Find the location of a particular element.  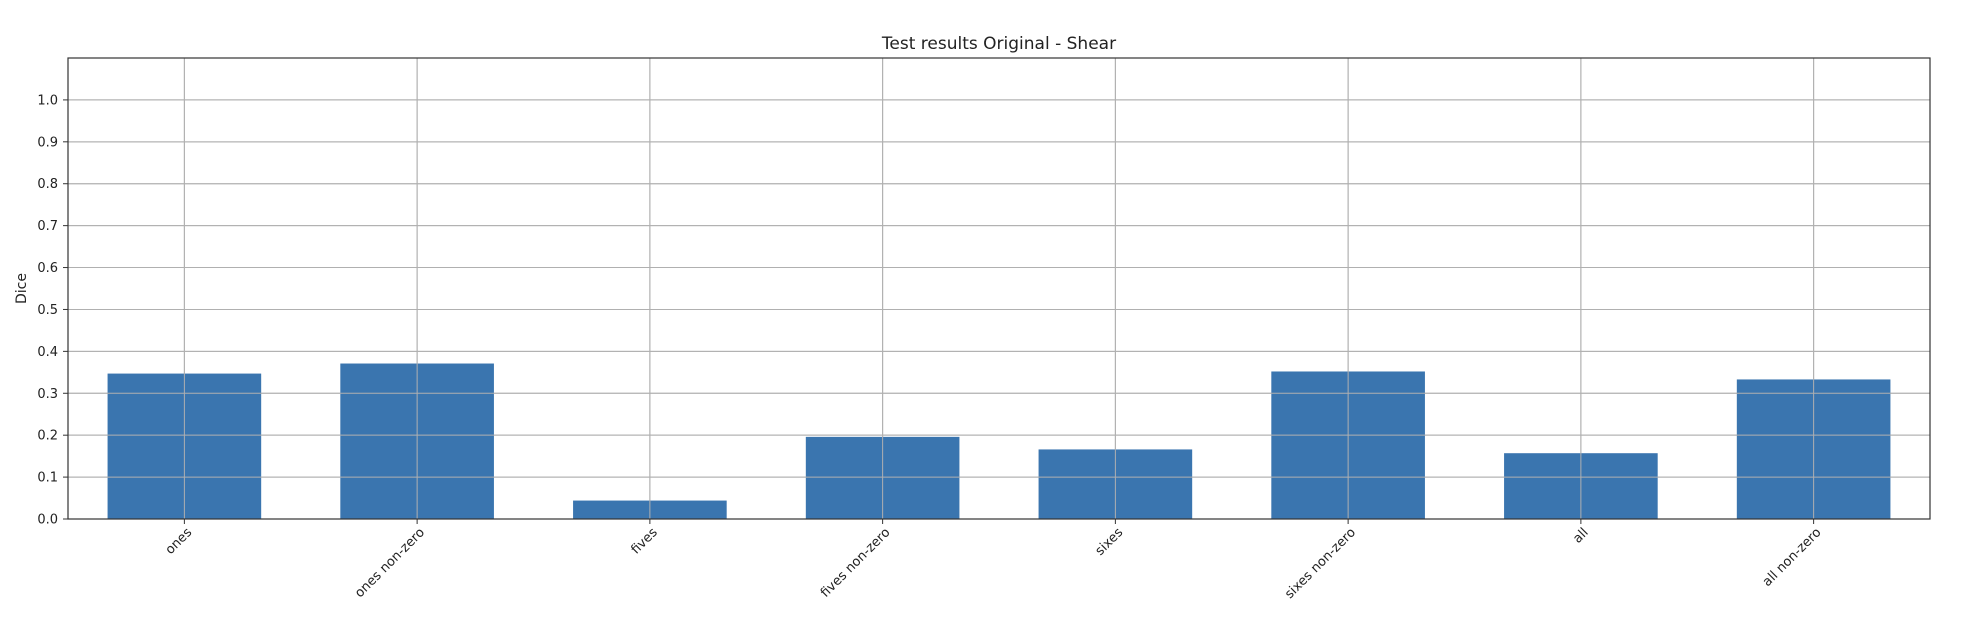

y-tick-label: 0.9 is located at coordinates (47, 142).